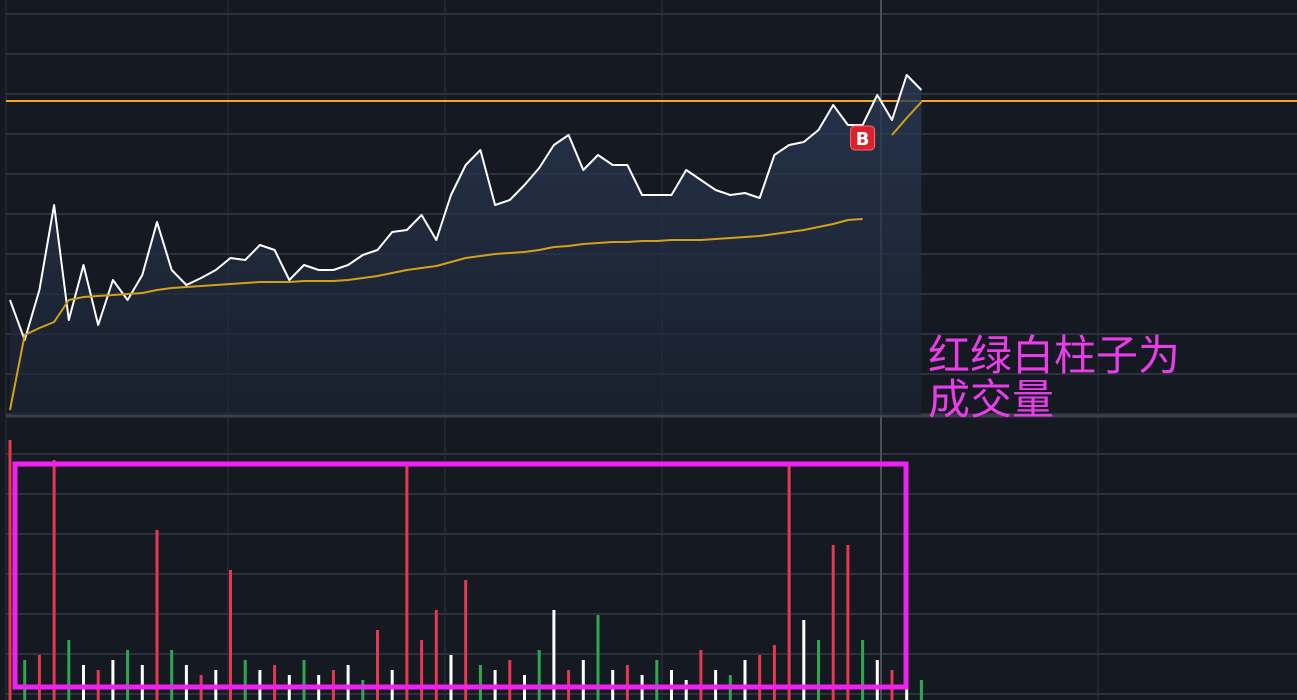 This screenshot has height=700, width=1297. What do you see at coordinates (991, 399) in the screenshot?
I see `annotation: 成交量` at bounding box center [991, 399].